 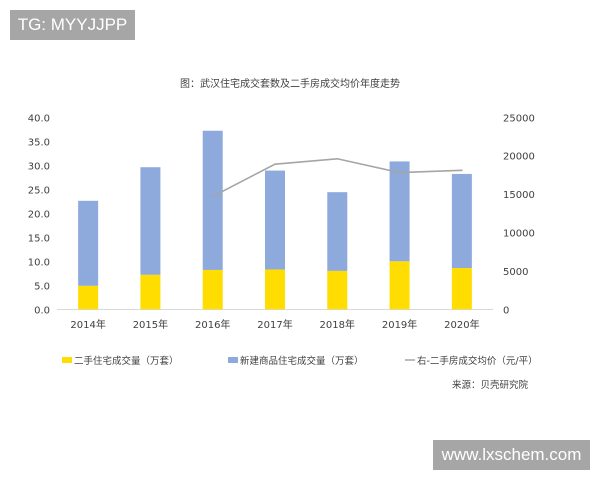 What do you see at coordinates (519, 157) in the screenshot?
I see `y2-tick-label: 20000` at bounding box center [519, 157].